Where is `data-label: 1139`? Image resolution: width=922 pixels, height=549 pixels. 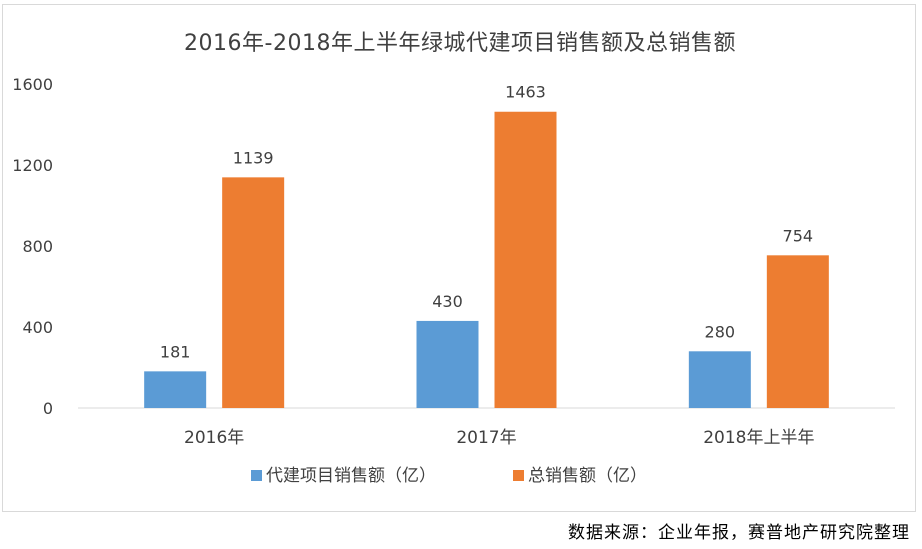
data-label: 1139 is located at coordinates (253, 157).